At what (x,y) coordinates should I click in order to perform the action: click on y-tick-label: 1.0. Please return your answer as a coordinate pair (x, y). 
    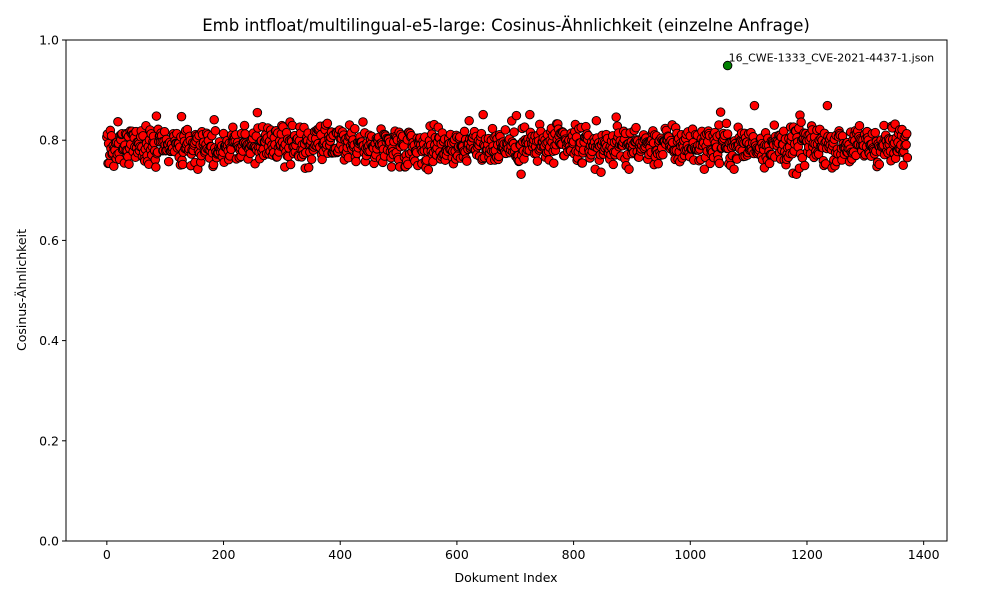
    Looking at the image, I should click on (49, 40).